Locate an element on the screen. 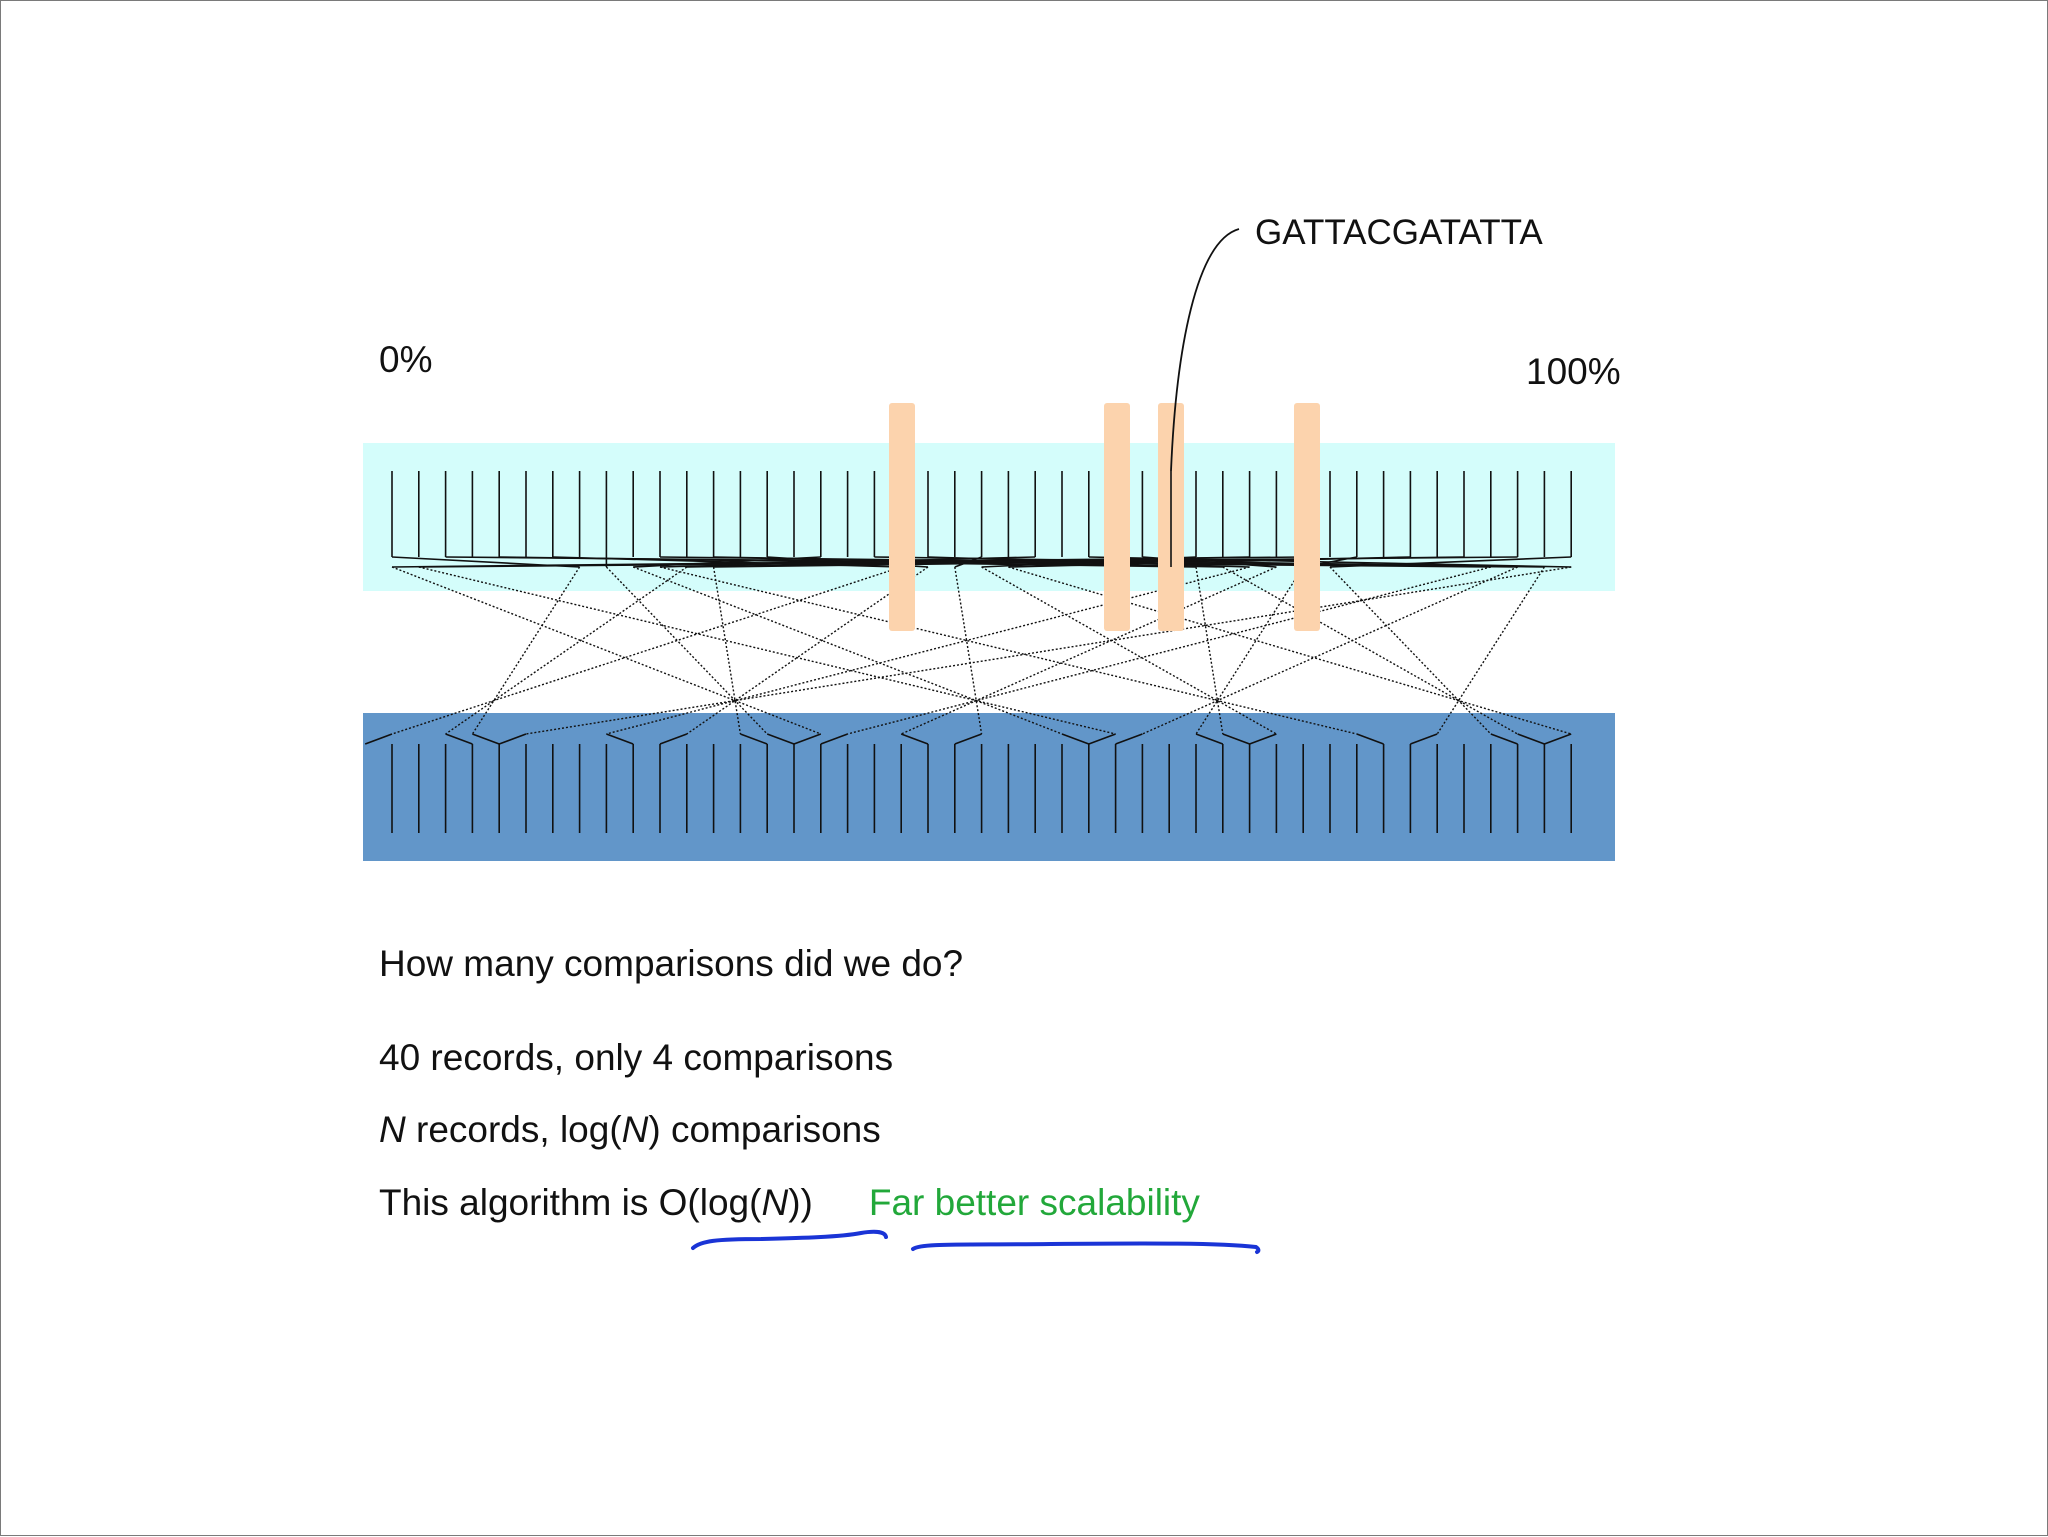 The width and height of the screenshot is (2048, 1537). scalability-note: Far better scalability is located at coordinates (1034, 1202).